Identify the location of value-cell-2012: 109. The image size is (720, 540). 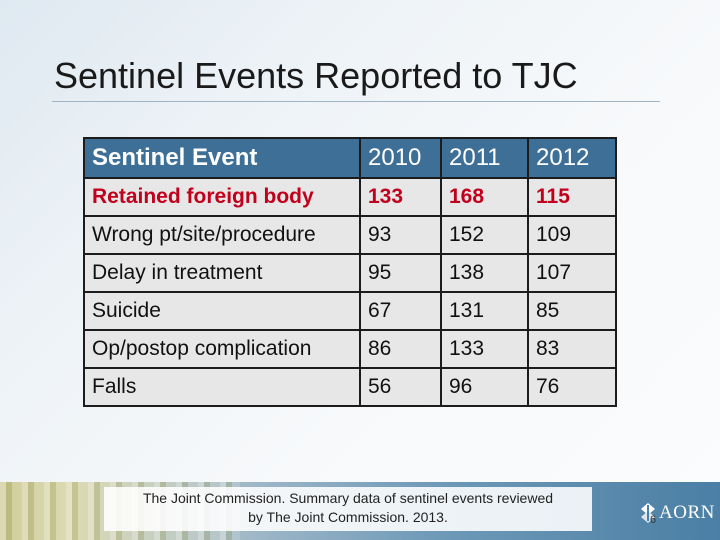
(572, 235).